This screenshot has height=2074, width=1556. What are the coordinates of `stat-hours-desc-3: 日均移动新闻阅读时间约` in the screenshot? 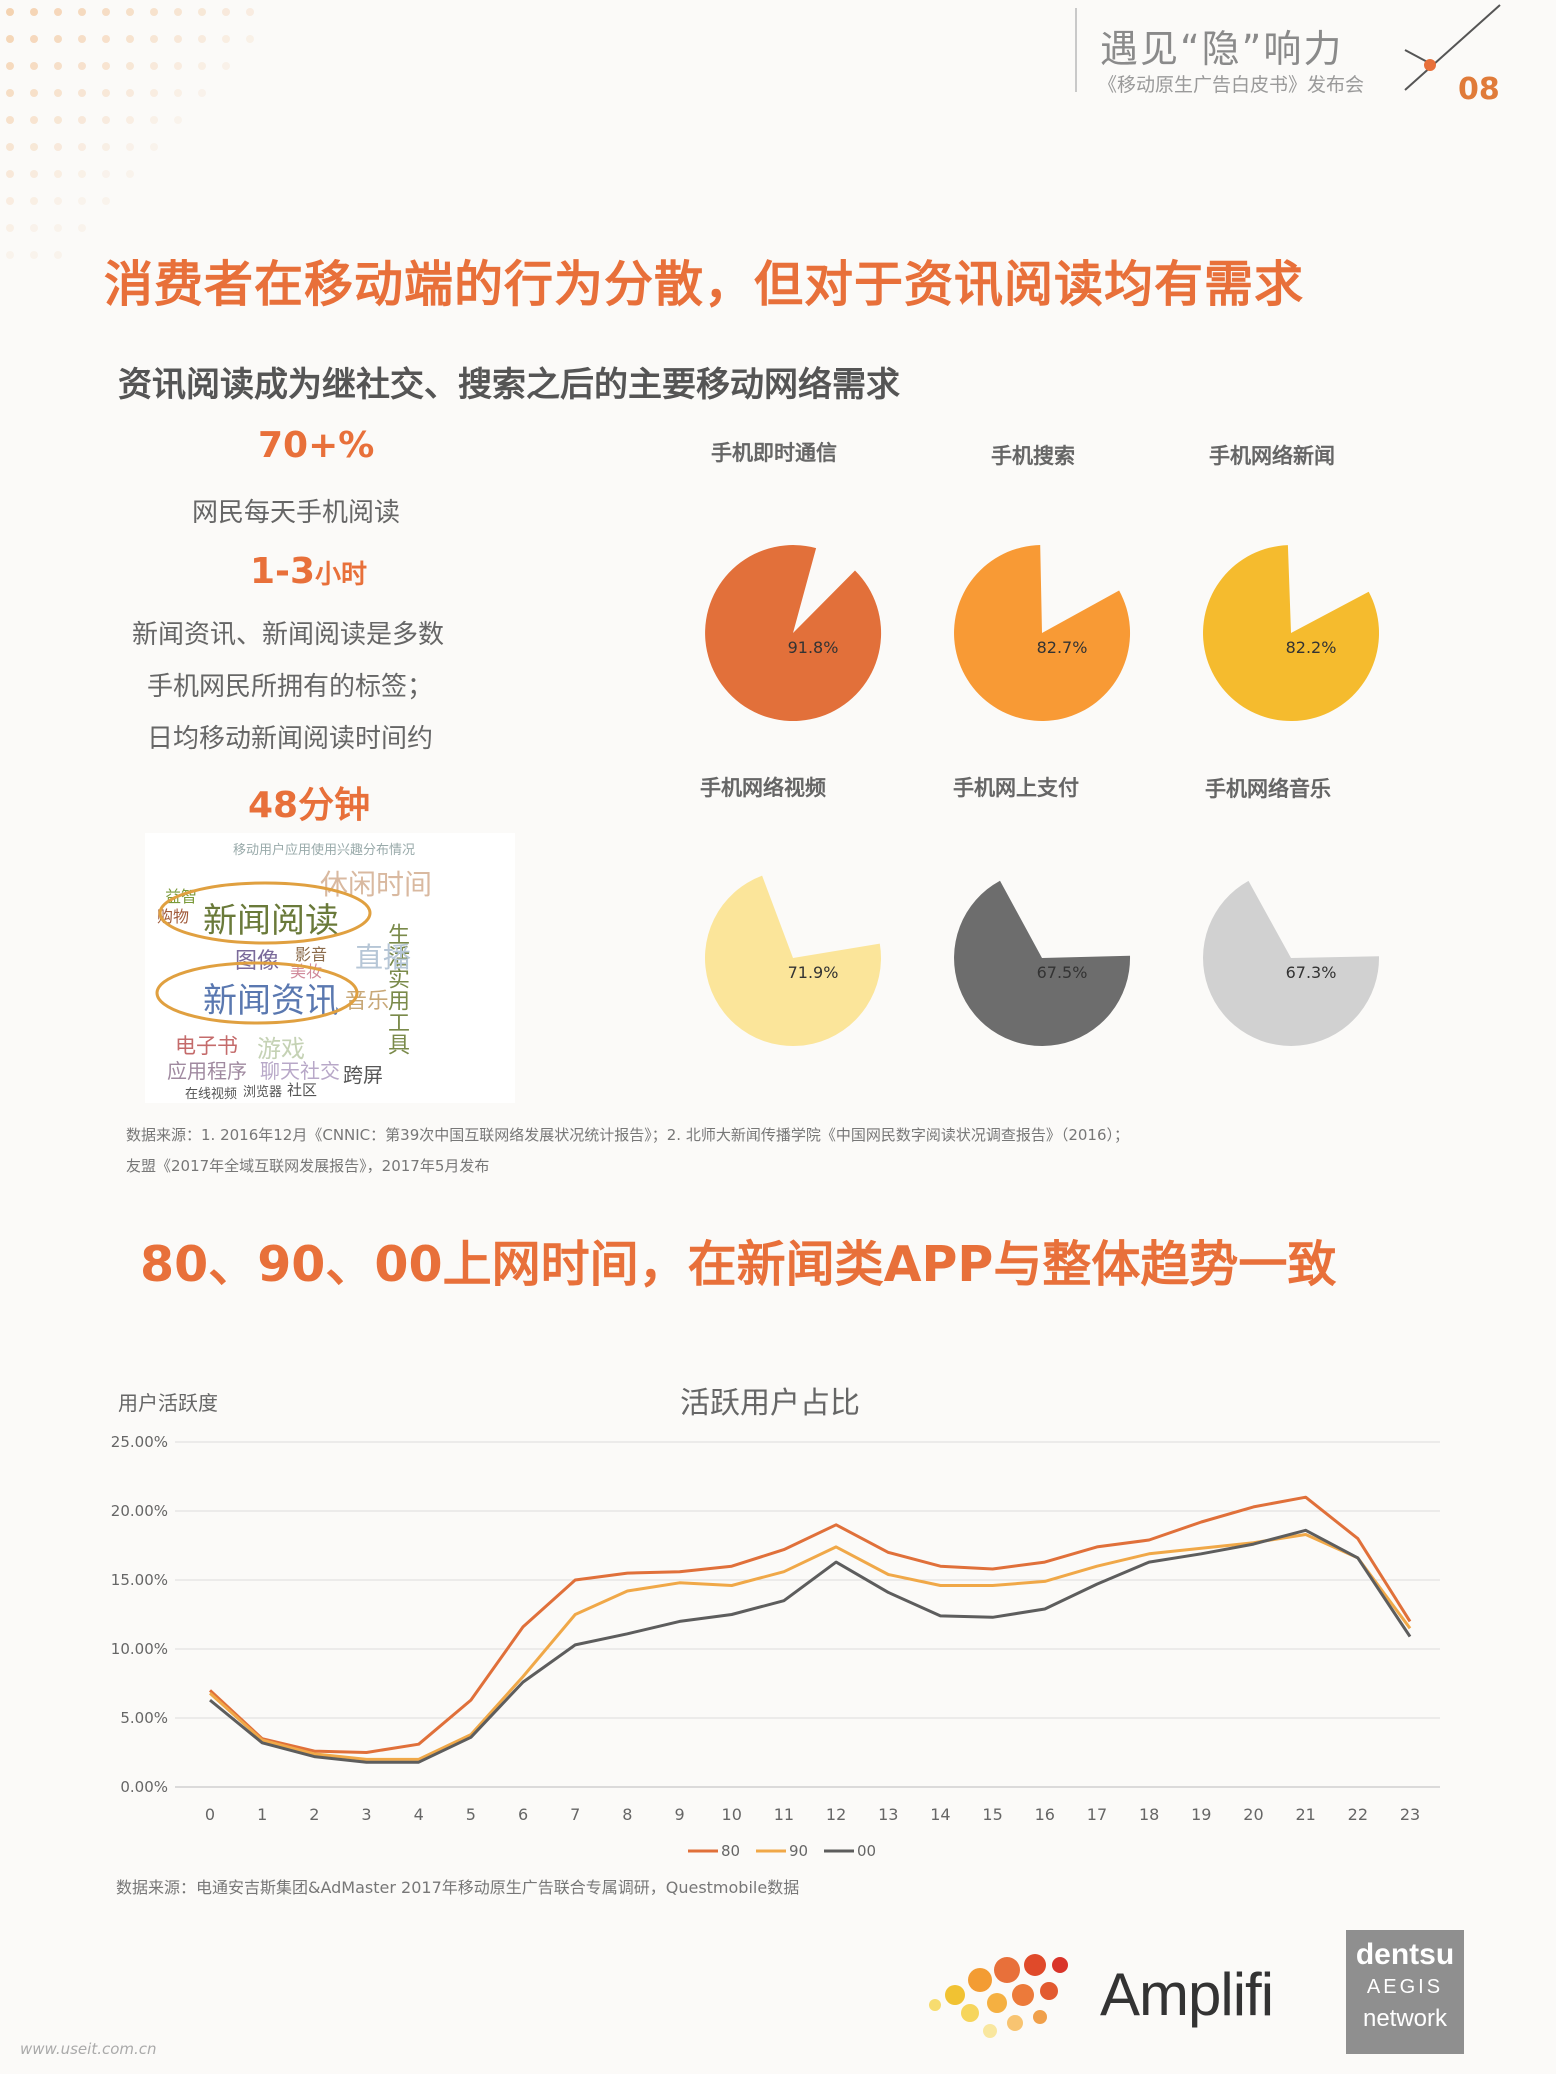 It's located at (290, 739).